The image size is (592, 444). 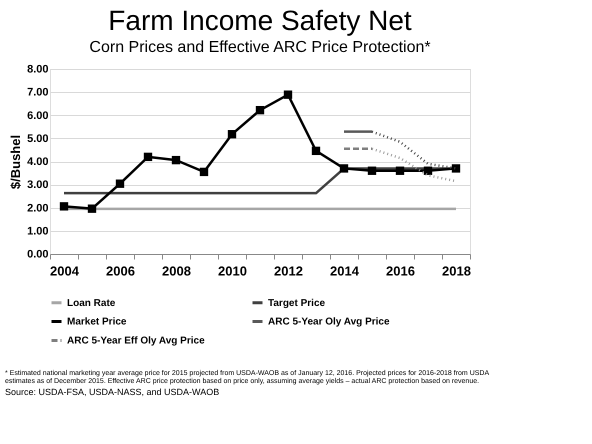 What do you see at coordinates (232, 271) in the screenshot?
I see `x-tick-label: 2010` at bounding box center [232, 271].